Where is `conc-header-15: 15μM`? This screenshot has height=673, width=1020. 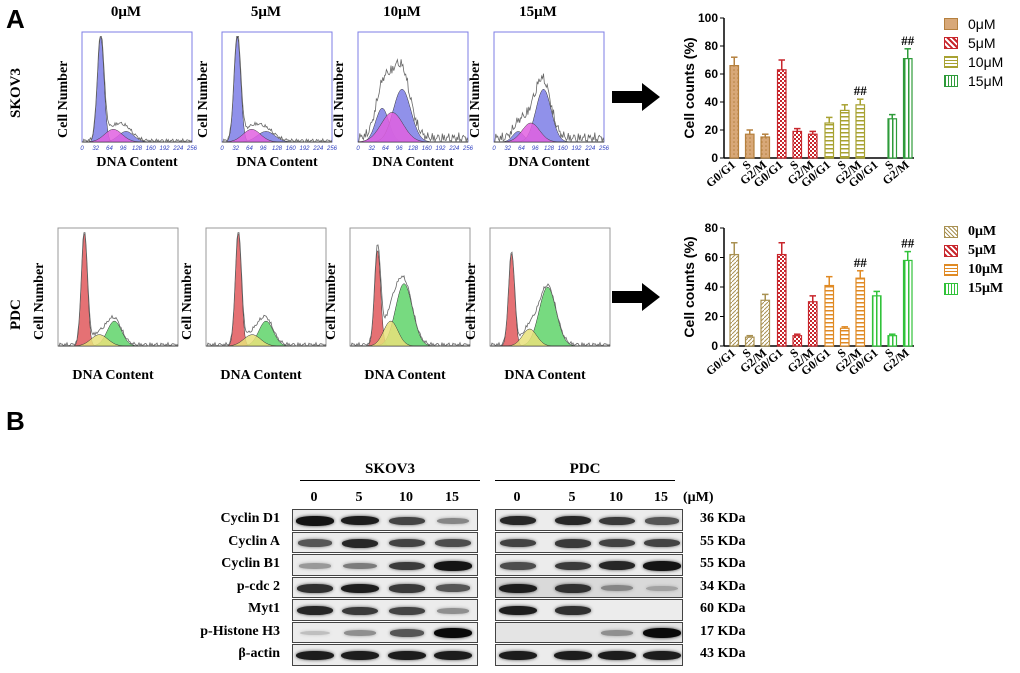 conc-header-15: 15μM is located at coordinates (538, 12).